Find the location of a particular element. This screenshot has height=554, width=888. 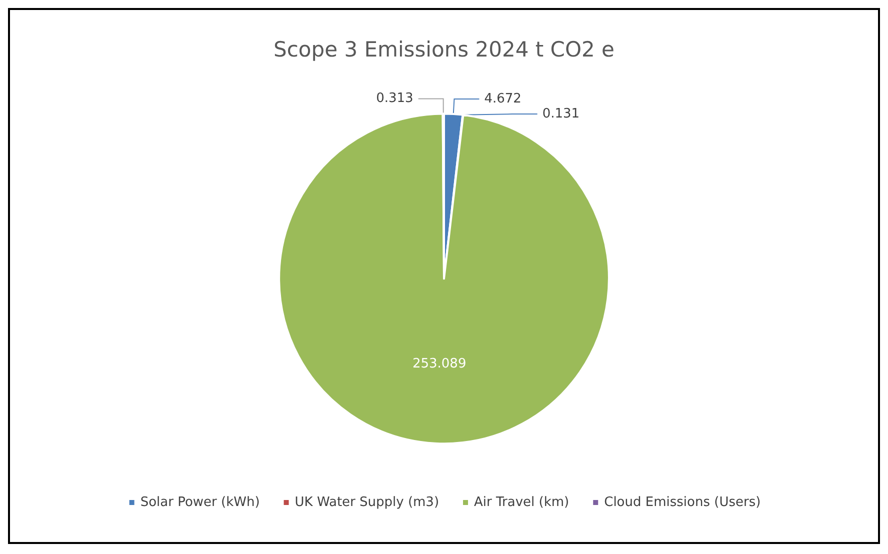

data-label: 0.313 is located at coordinates (395, 98).